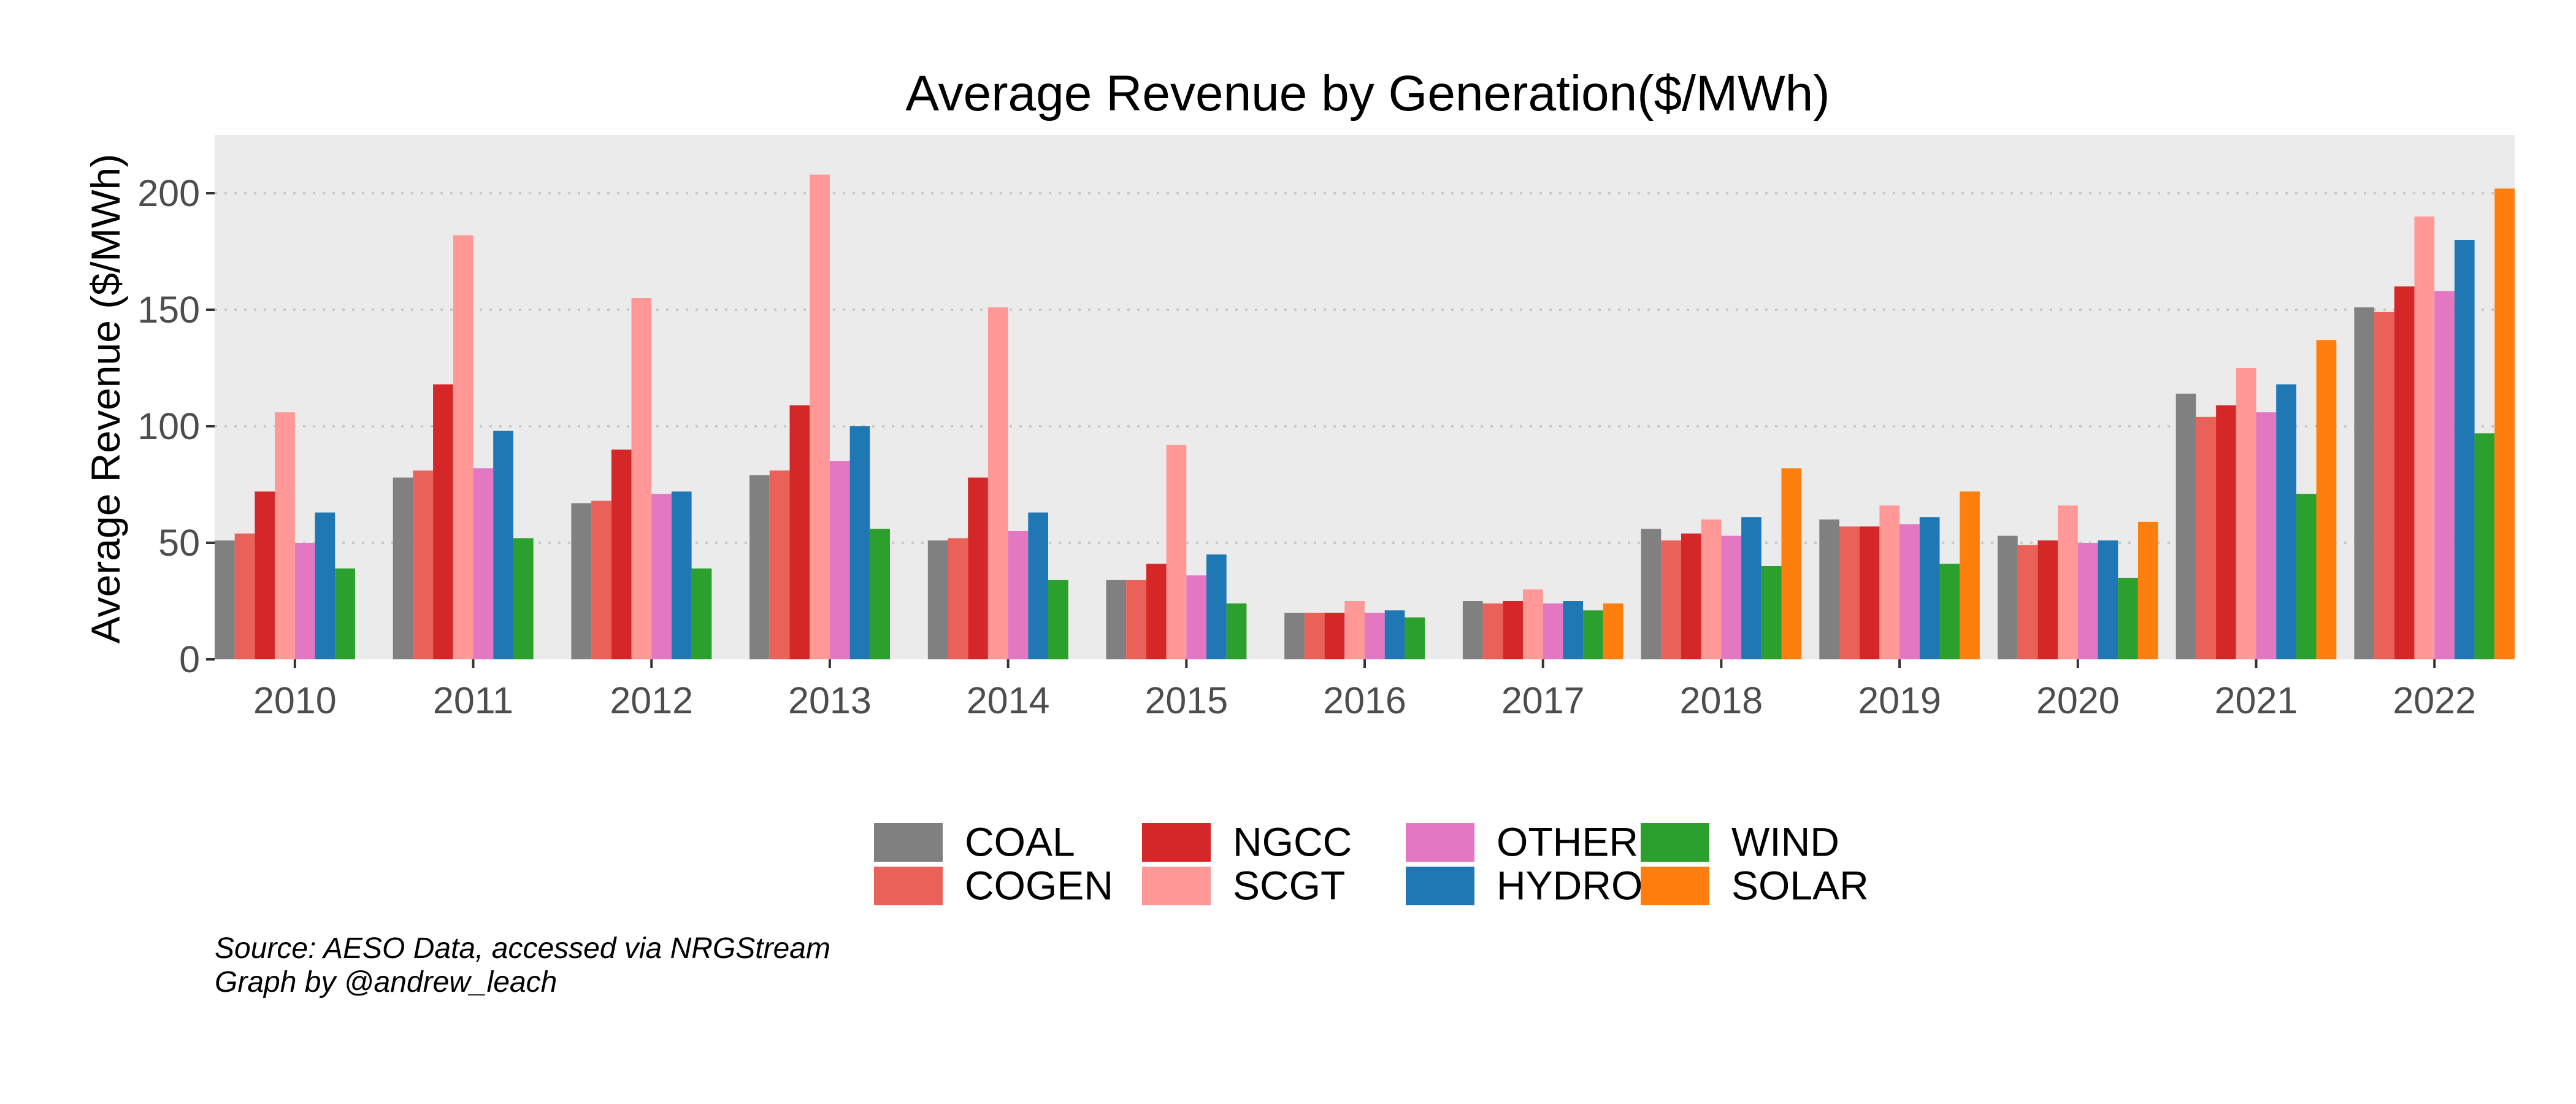 The height and width of the screenshot is (1104, 2576). Describe the element at coordinates (978, 568) in the screenshot. I see `bar-ngcc-2014` at that location.